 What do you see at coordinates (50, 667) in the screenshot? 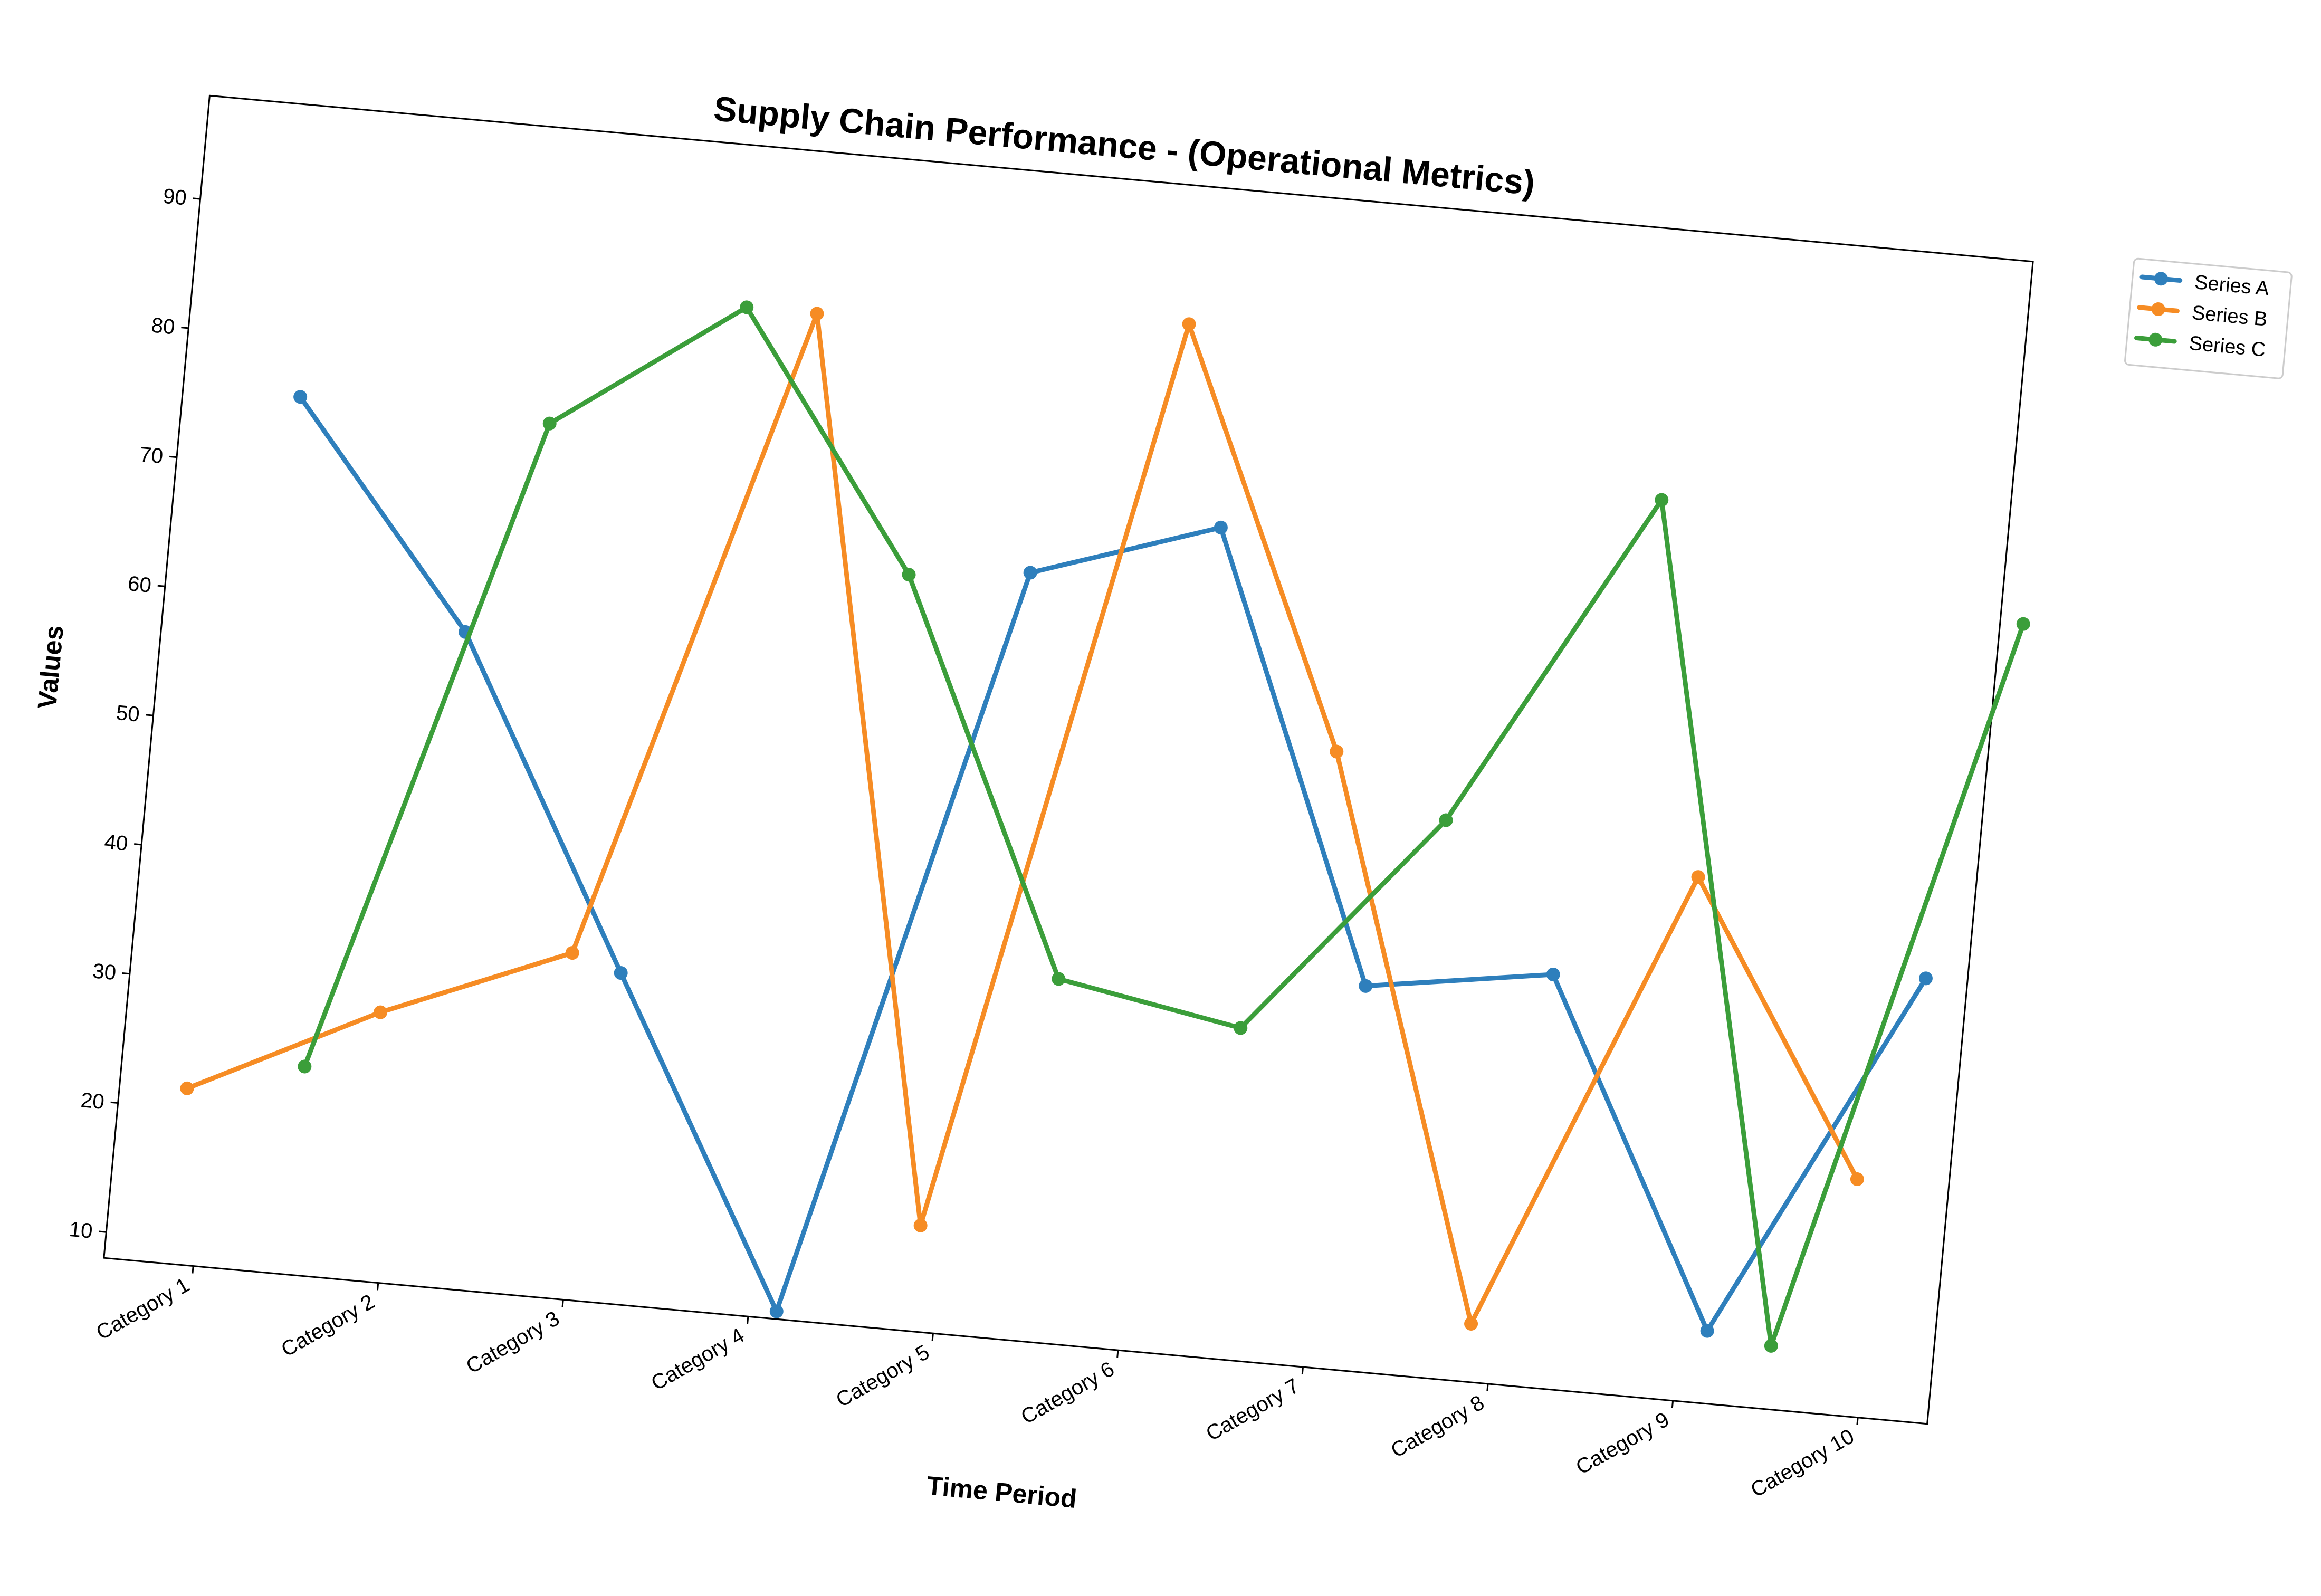
I see `y-axis-title: Values` at bounding box center [50, 667].